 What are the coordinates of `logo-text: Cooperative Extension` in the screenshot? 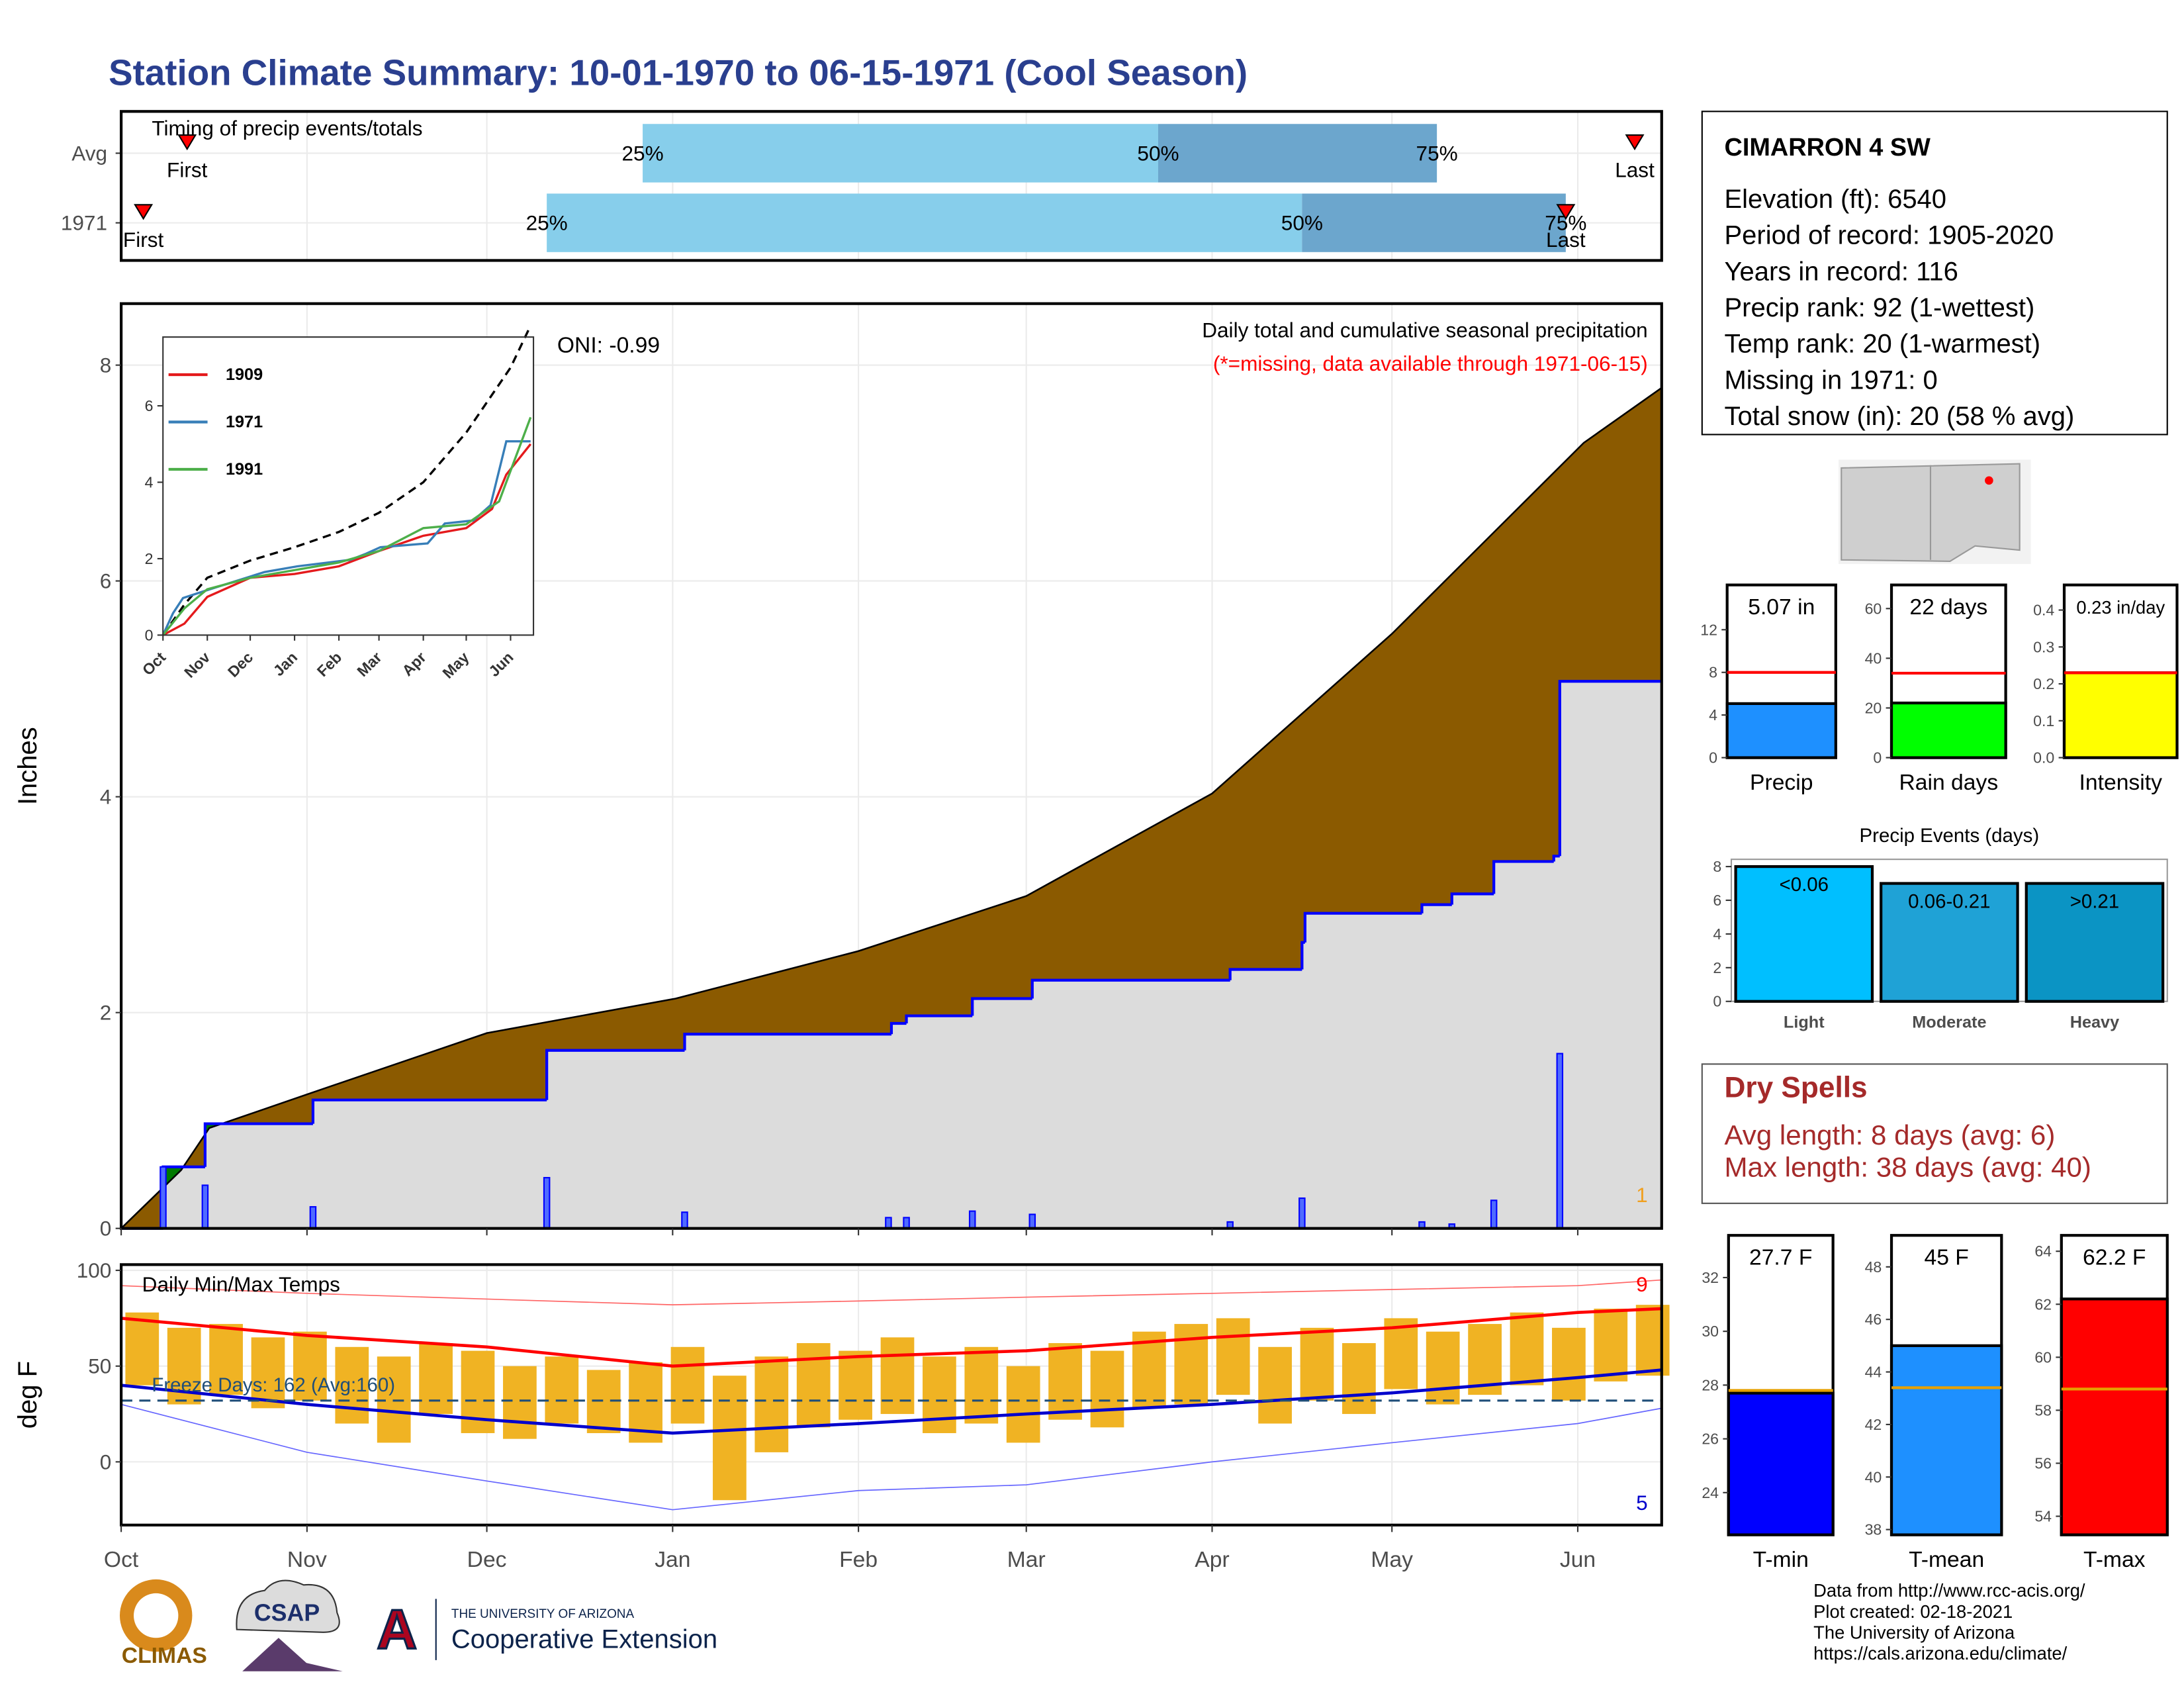 It's located at (584, 1639).